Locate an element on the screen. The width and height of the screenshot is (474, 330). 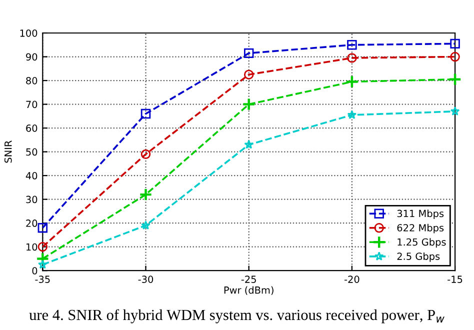
y-tick-label: 20 is located at coordinates (32, 223).